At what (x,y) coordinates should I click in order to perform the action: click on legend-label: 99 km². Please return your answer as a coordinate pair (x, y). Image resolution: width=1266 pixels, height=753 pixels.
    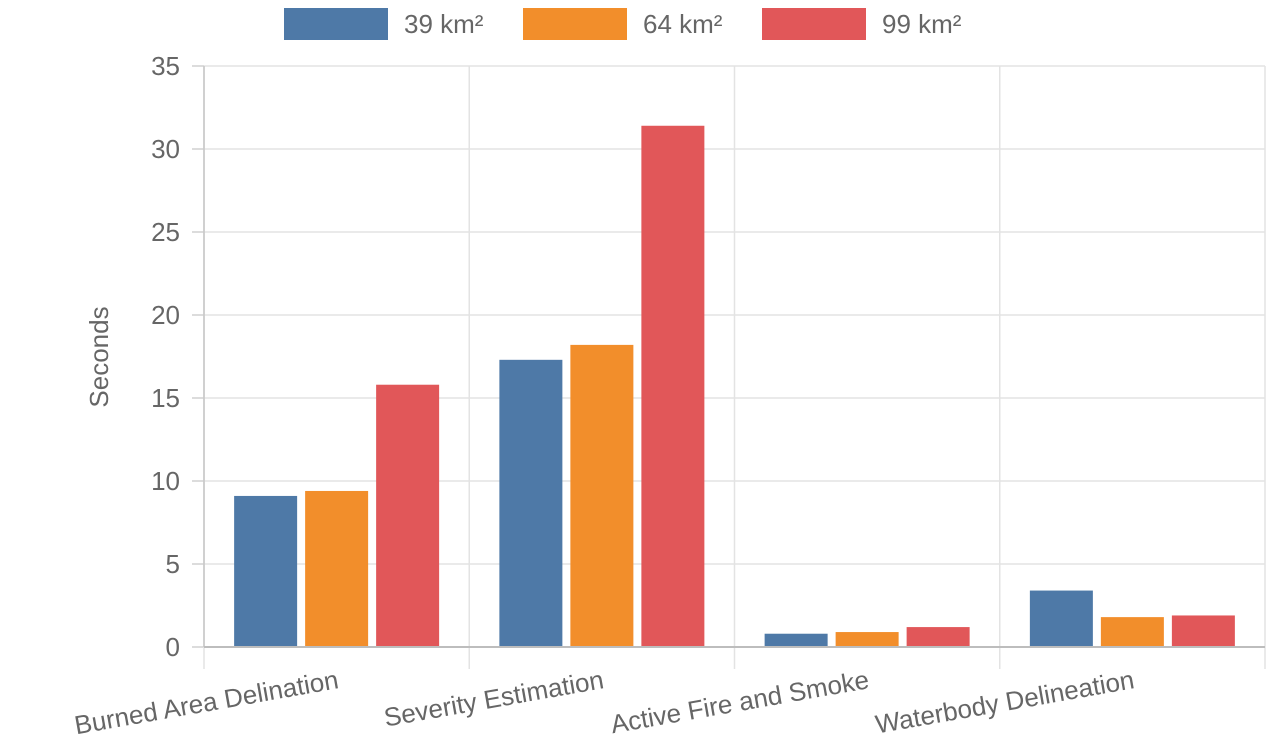
    Looking at the image, I should click on (922, 24).